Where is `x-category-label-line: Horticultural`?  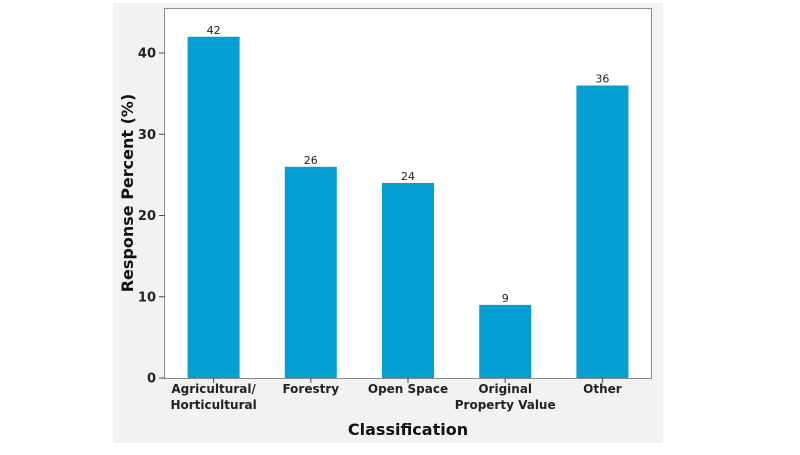 x-category-label-line: Horticultural is located at coordinates (213, 405).